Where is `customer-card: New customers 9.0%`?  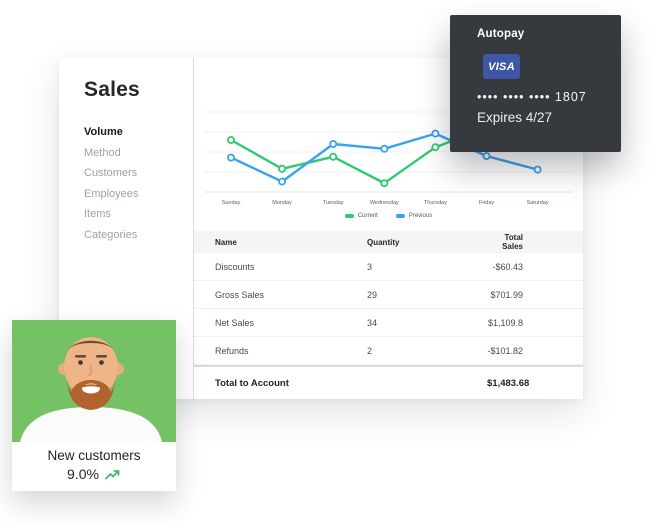 customer-card: New customers 9.0% is located at coordinates (94, 405).